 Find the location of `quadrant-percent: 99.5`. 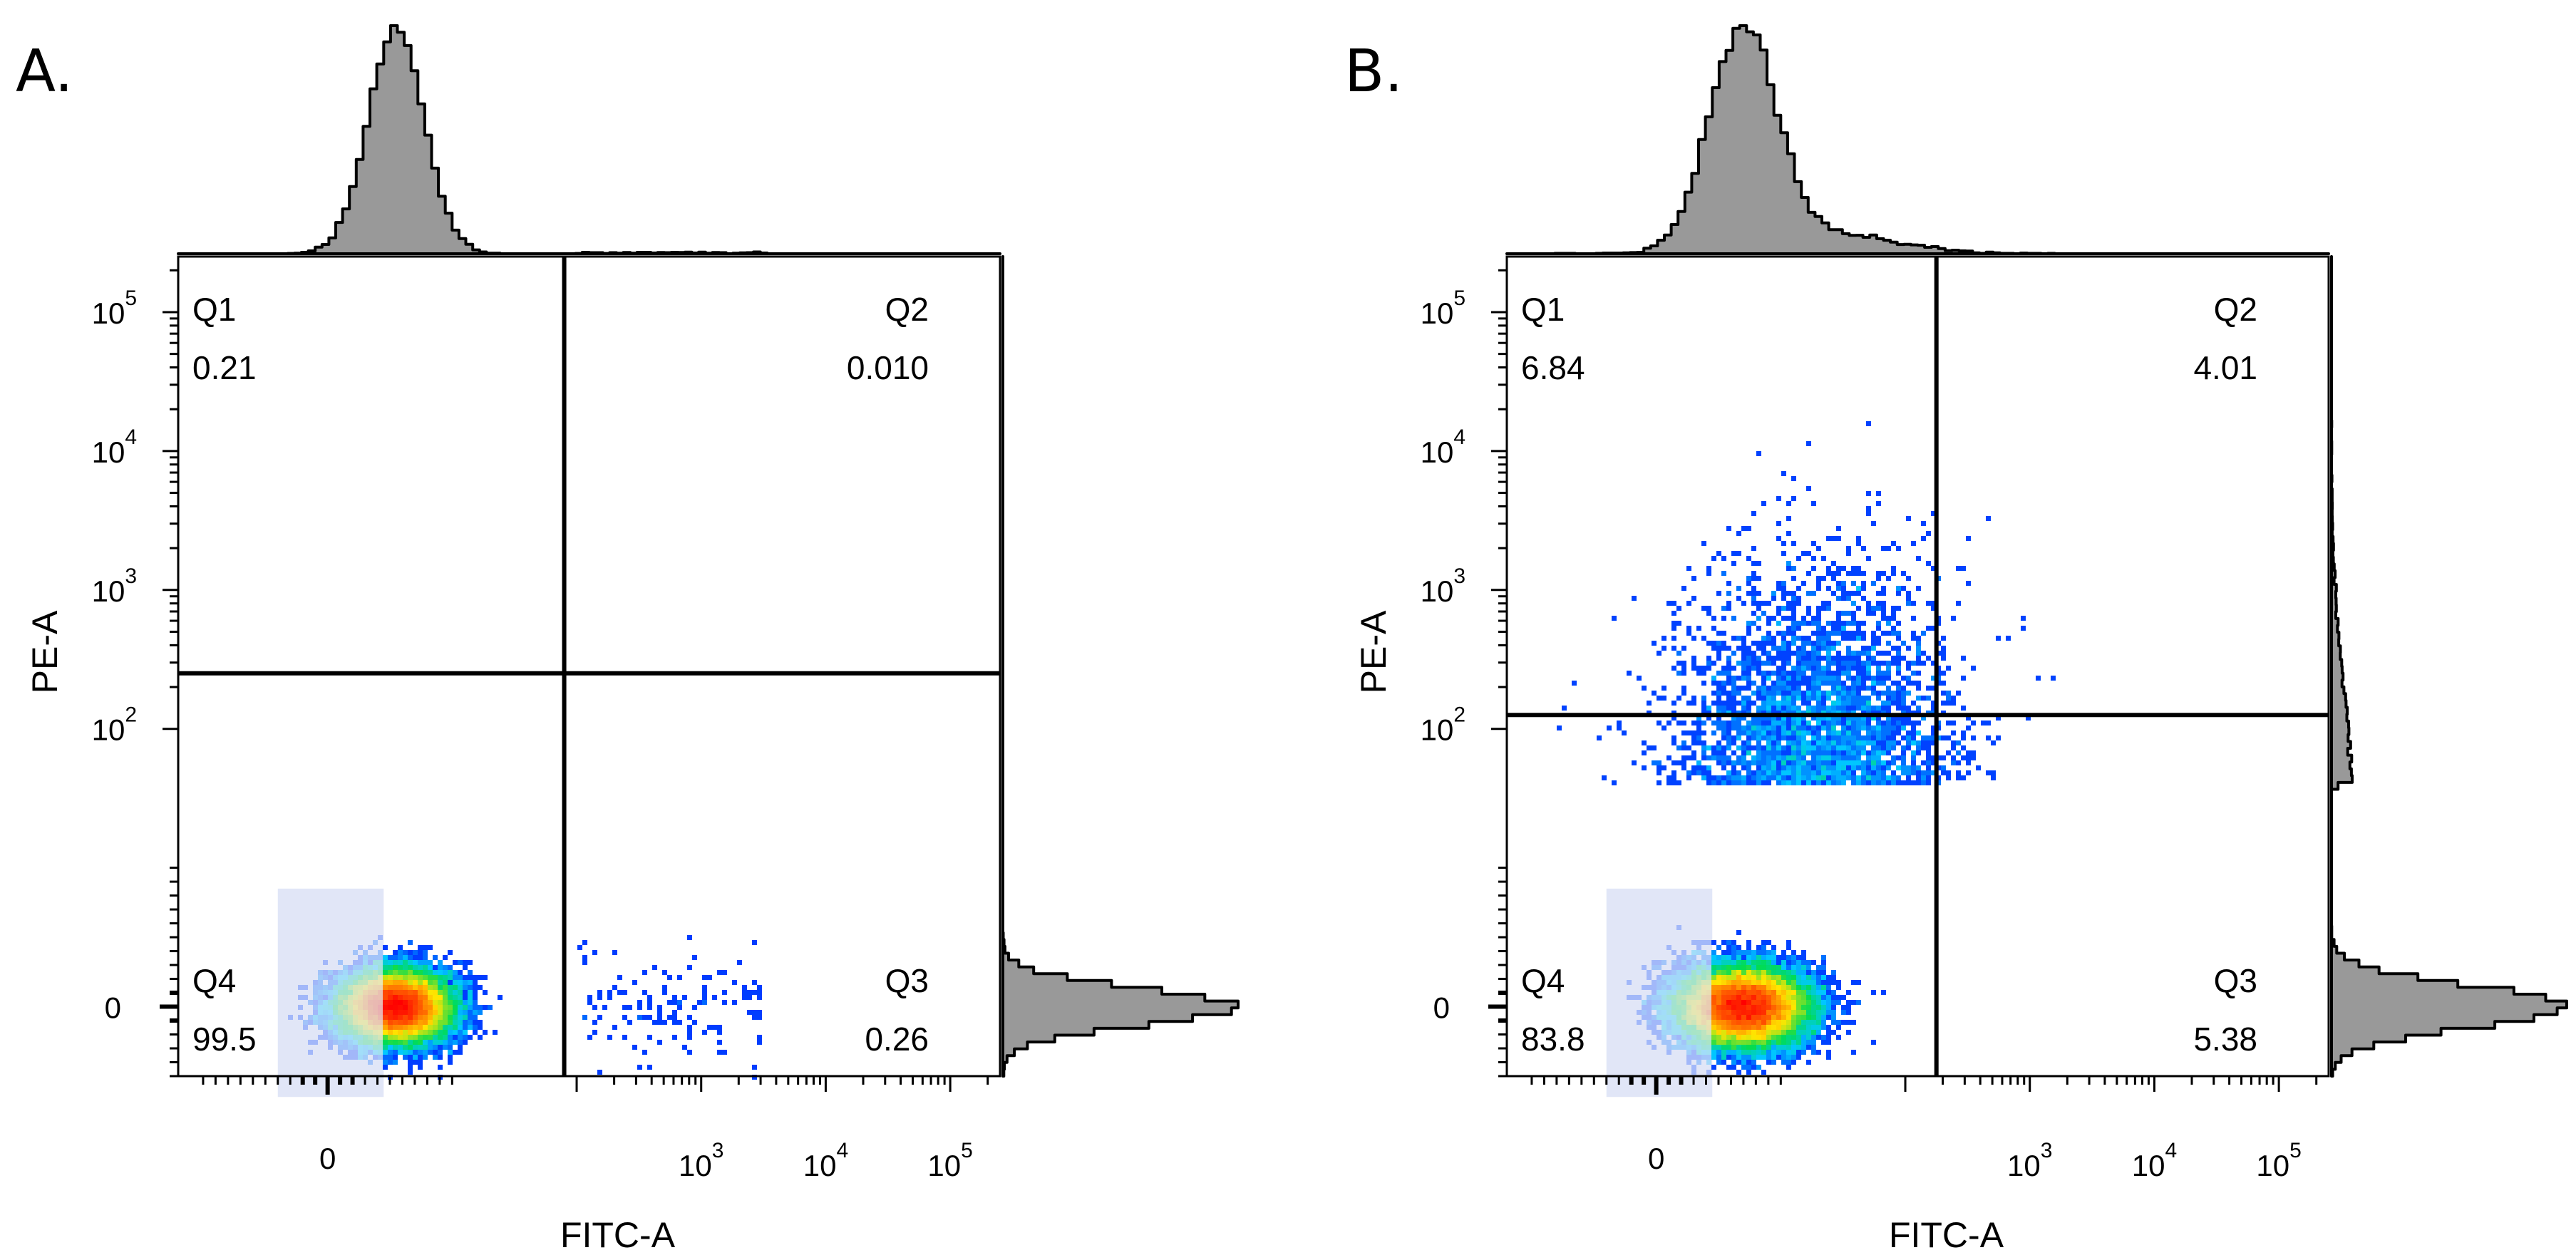

quadrant-percent: 99.5 is located at coordinates (224, 1039).